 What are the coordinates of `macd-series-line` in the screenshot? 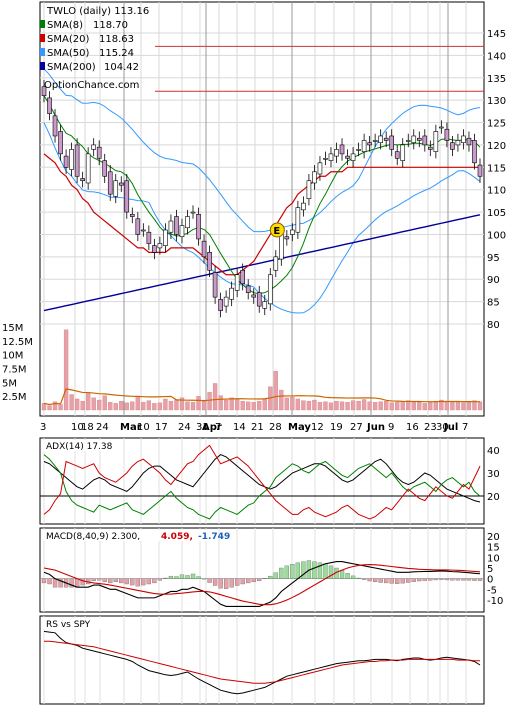 It's located at (262, 584).